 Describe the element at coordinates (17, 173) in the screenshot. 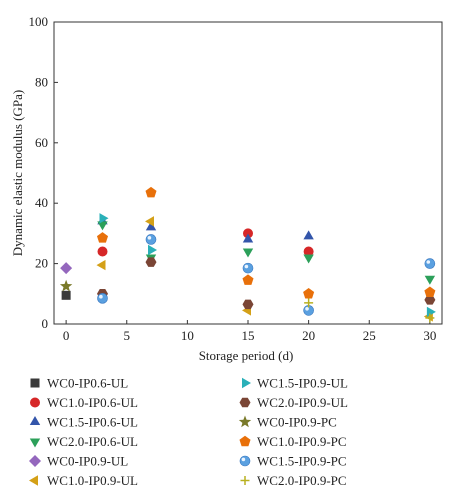

I see `y-axis-title: Dynamic elastic modulus (GPa)` at that location.